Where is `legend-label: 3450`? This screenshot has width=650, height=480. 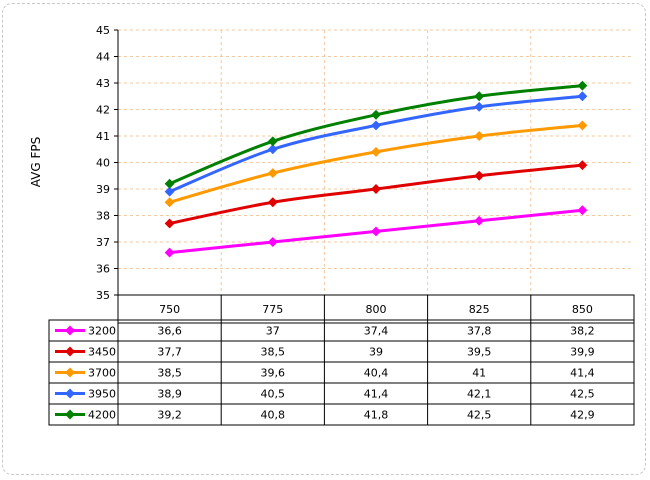
legend-label: 3450 is located at coordinates (102, 352).